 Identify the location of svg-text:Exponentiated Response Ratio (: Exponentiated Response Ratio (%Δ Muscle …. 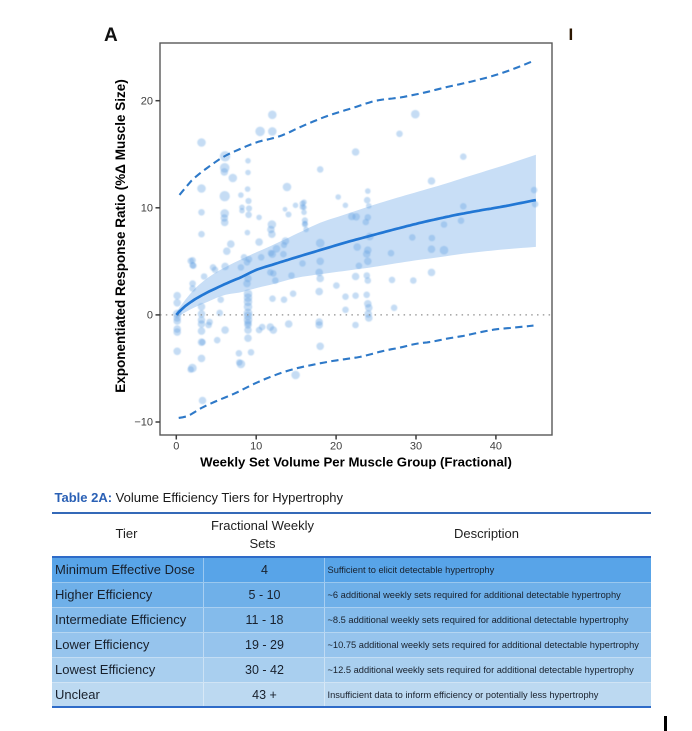
(120, 236).